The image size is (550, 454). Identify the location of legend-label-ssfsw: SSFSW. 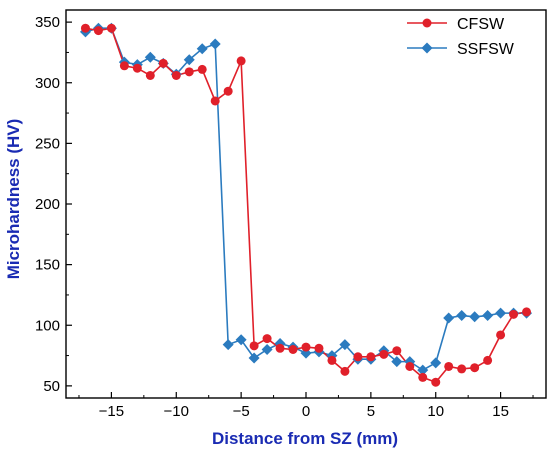
(486, 49).